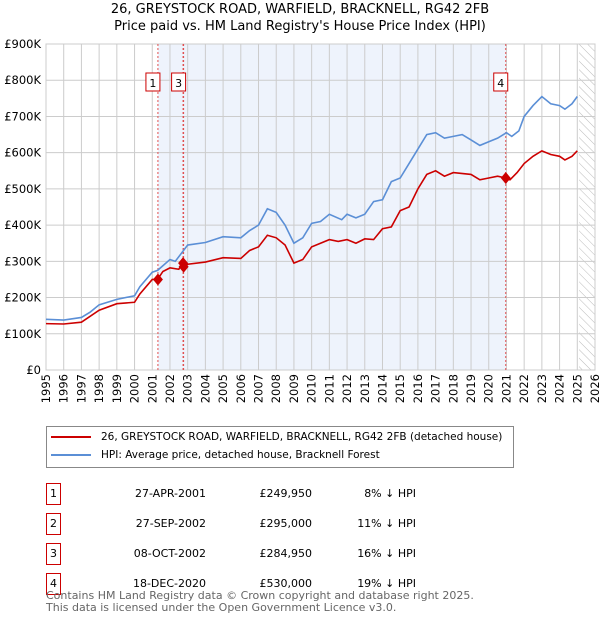  What do you see at coordinates (436, 388) in the screenshot?
I see `x-tick-label: 2017` at bounding box center [436, 388].